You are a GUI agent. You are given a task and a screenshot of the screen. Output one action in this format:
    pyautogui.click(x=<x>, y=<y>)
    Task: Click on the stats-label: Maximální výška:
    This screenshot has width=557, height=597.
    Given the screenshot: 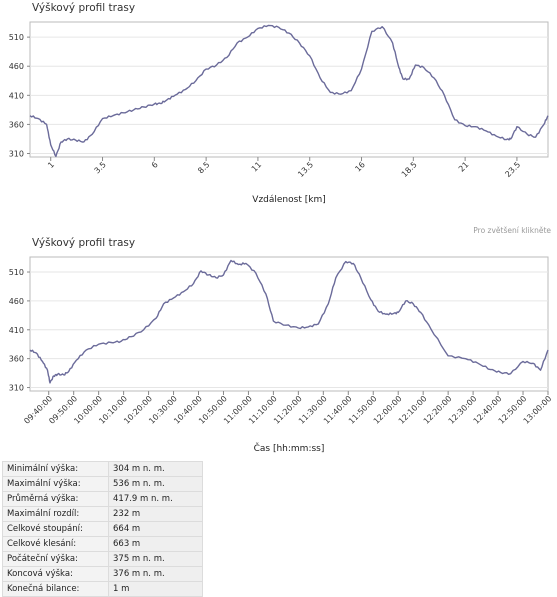 What is the action you would take?
    pyautogui.click(x=55, y=484)
    